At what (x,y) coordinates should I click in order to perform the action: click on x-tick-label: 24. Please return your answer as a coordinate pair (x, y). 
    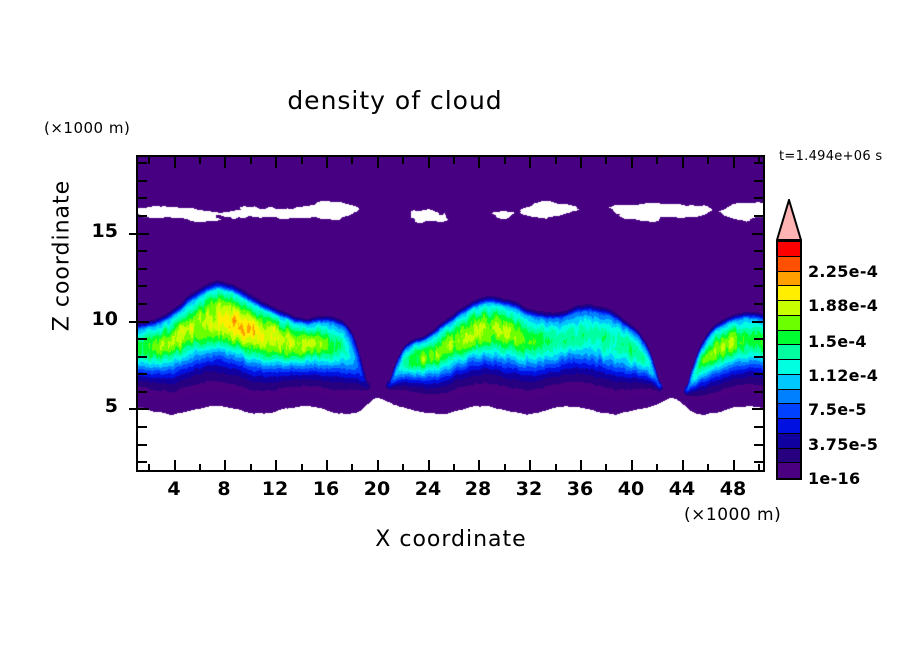
    Looking at the image, I should click on (428, 489).